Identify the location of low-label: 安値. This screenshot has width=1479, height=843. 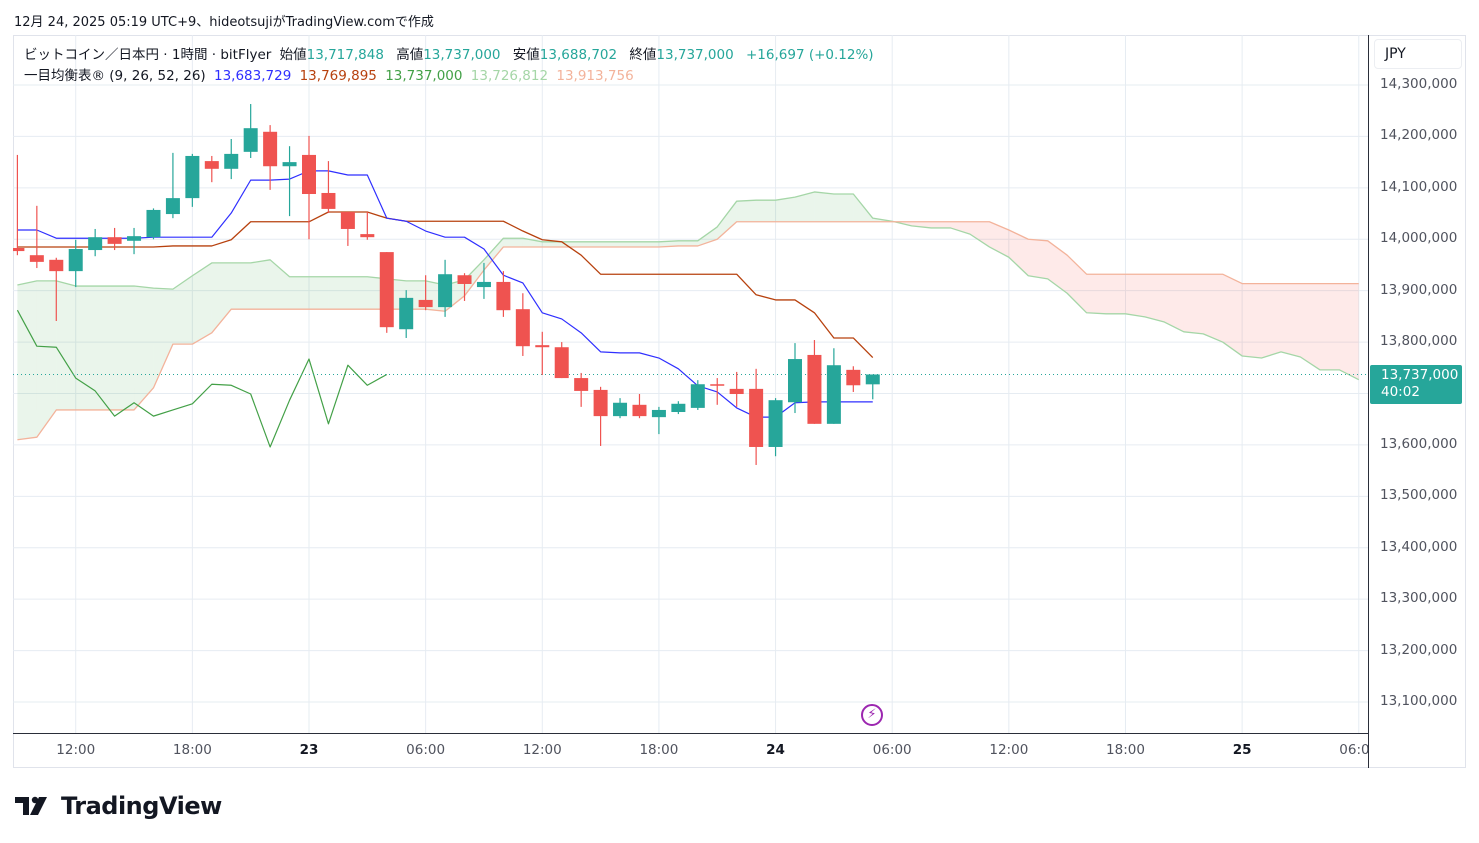
(526, 55).